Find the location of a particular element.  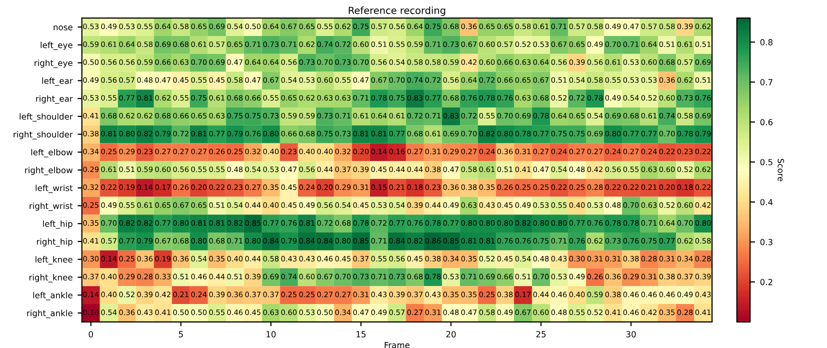

x-tick-label: 20 is located at coordinates (451, 334).